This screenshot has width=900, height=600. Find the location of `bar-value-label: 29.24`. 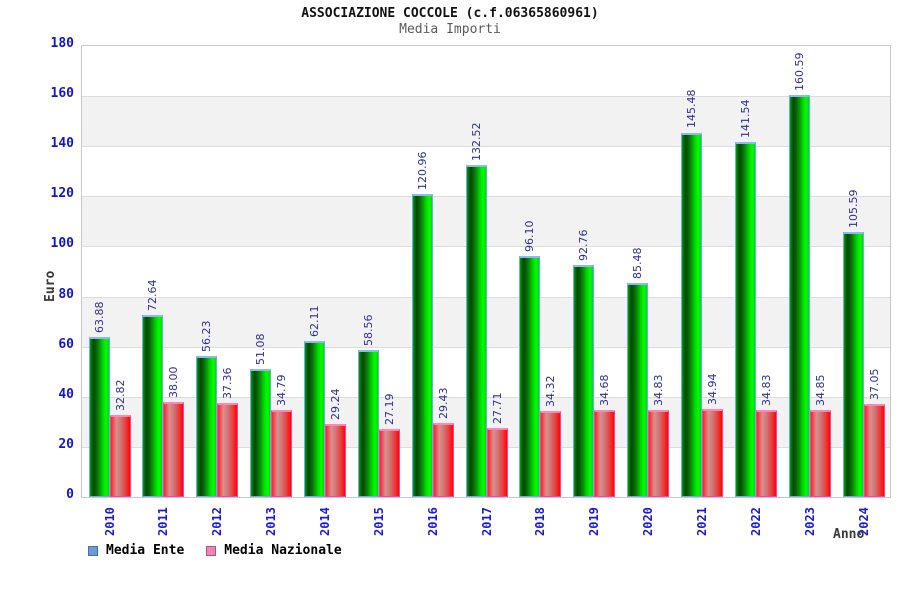

bar-value-label: 29.24 is located at coordinates (335, 404).